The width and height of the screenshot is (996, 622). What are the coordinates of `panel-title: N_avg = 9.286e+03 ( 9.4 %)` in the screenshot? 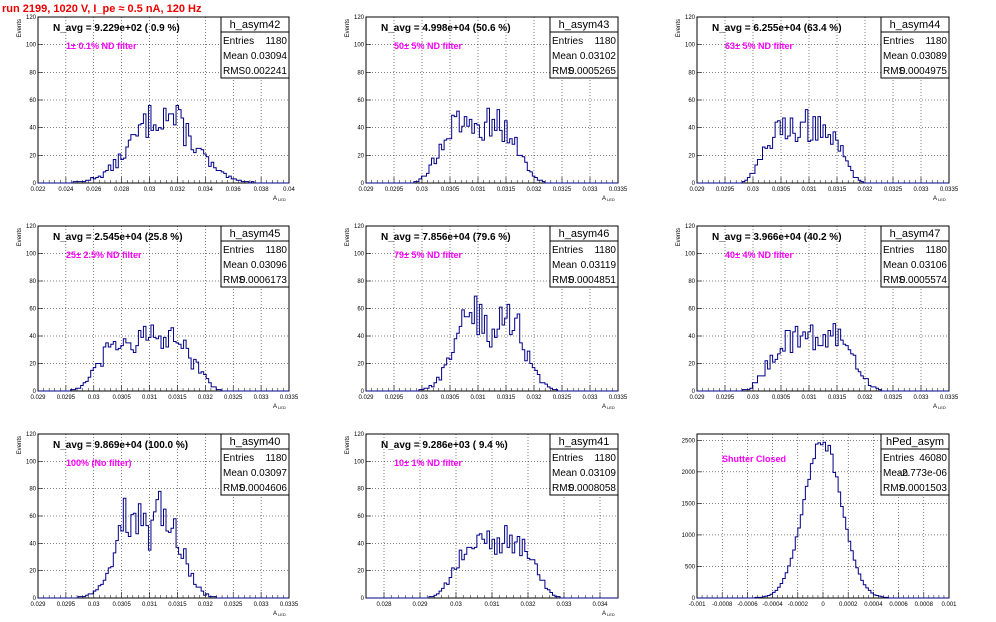 It's located at (444, 445).